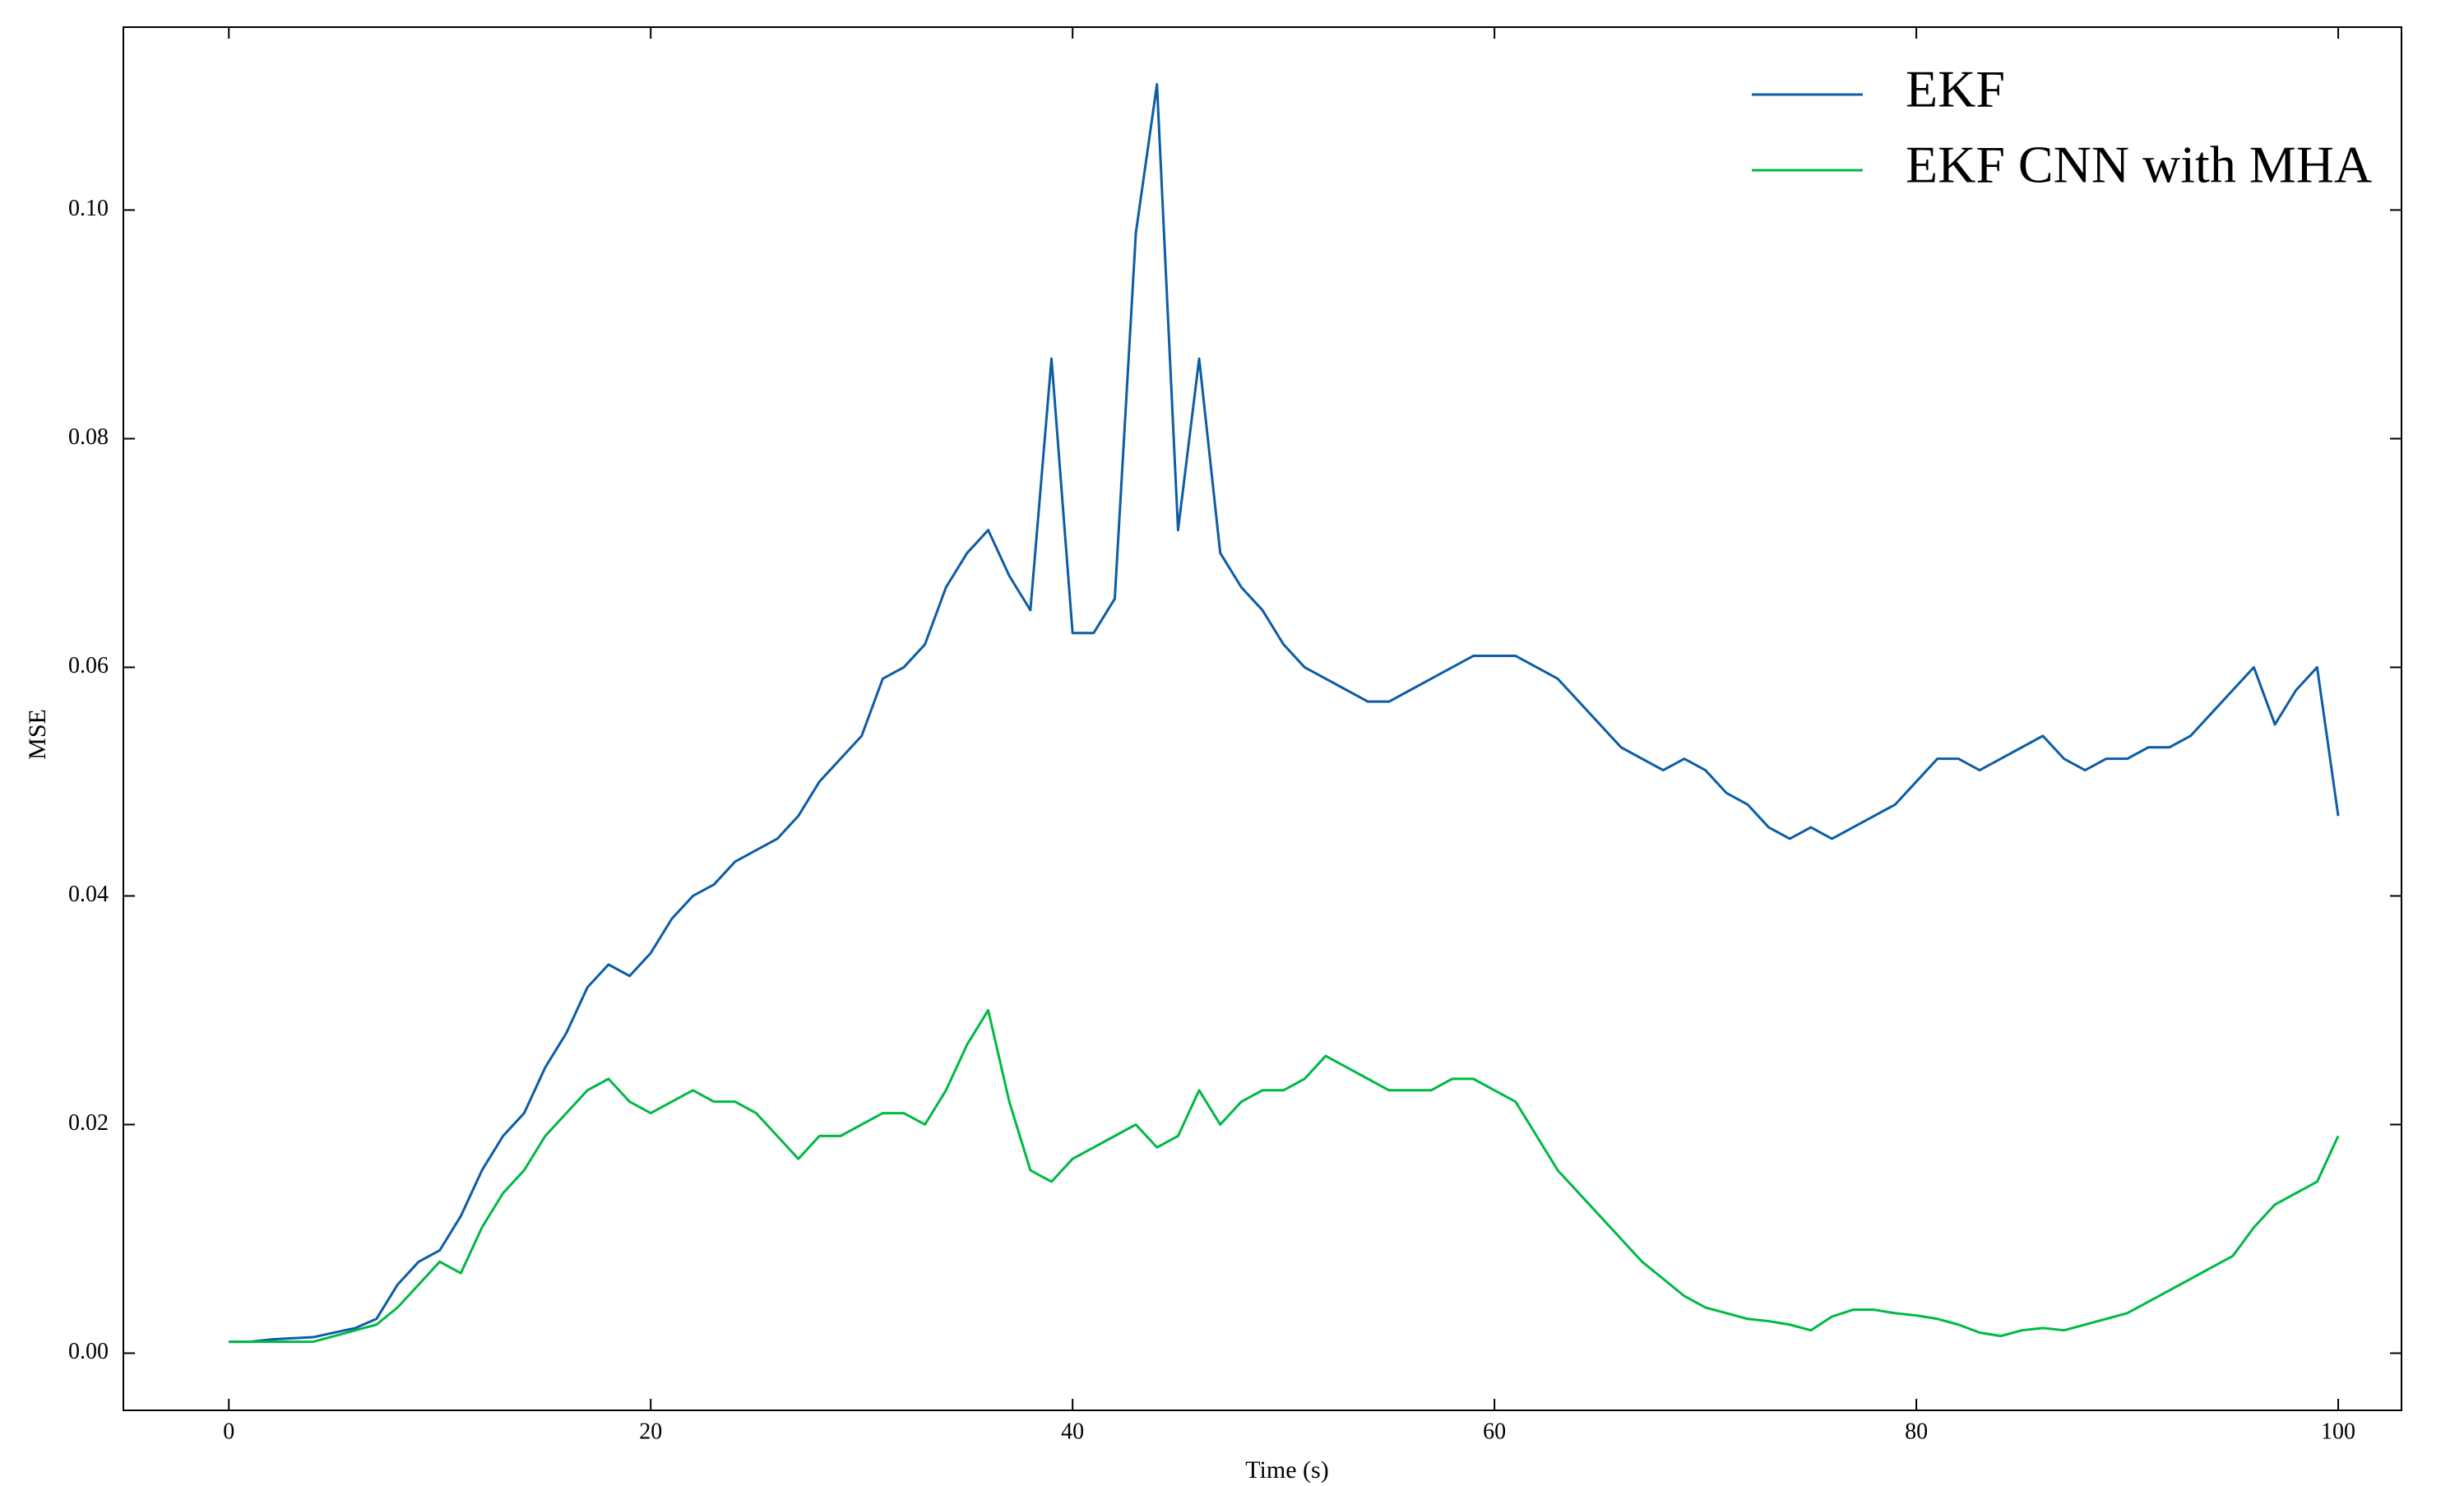  I want to click on legend-label: EKF, so click(1955, 89).